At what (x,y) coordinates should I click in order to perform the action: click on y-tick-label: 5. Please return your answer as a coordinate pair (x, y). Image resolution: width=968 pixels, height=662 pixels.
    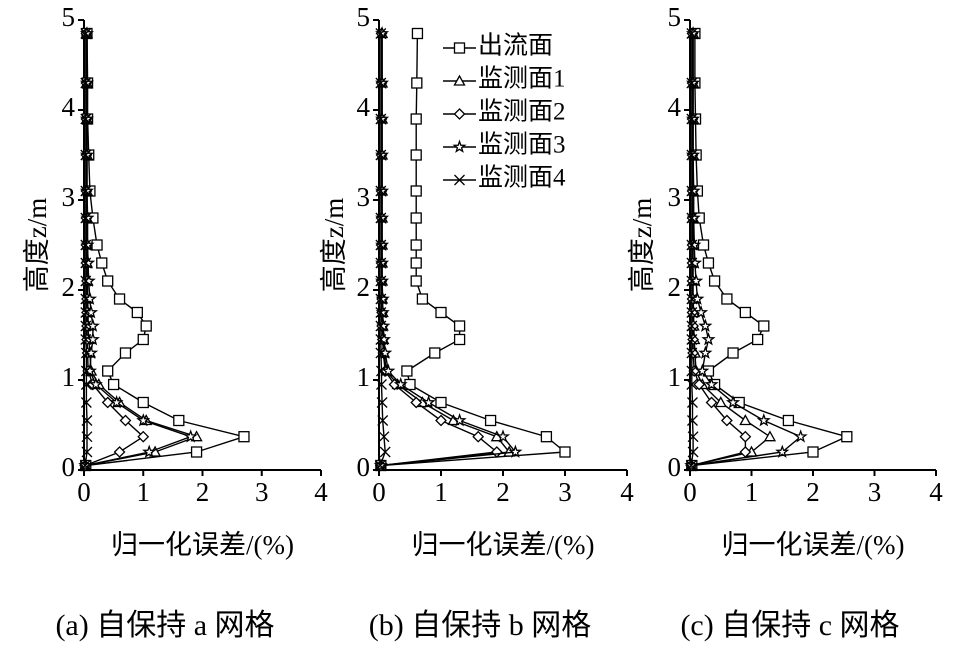
    Looking at the image, I should click on (675, 17).